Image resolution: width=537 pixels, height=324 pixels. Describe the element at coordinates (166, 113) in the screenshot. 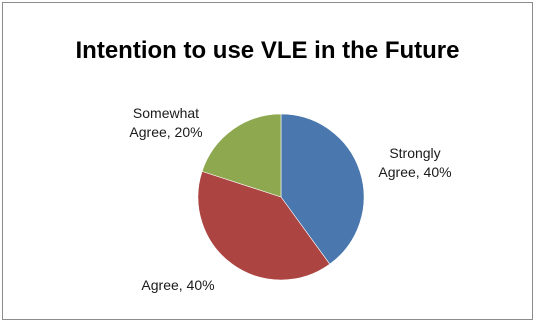

I see `slice-label-line: Somewhat` at that location.